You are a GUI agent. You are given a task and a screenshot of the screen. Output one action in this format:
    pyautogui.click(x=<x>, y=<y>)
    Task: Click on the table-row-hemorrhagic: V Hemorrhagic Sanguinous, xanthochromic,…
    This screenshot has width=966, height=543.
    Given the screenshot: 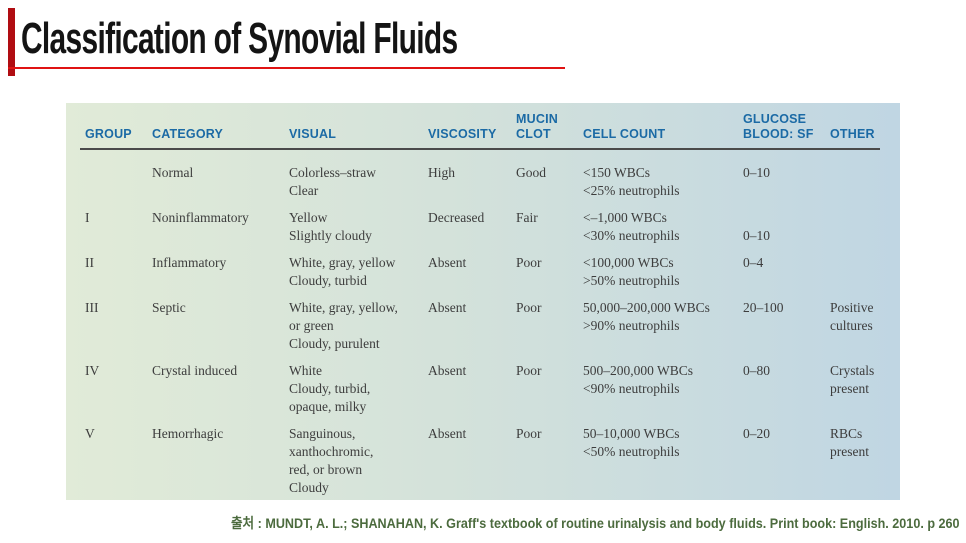 What is the action you would take?
    pyautogui.click(x=489, y=461)
    